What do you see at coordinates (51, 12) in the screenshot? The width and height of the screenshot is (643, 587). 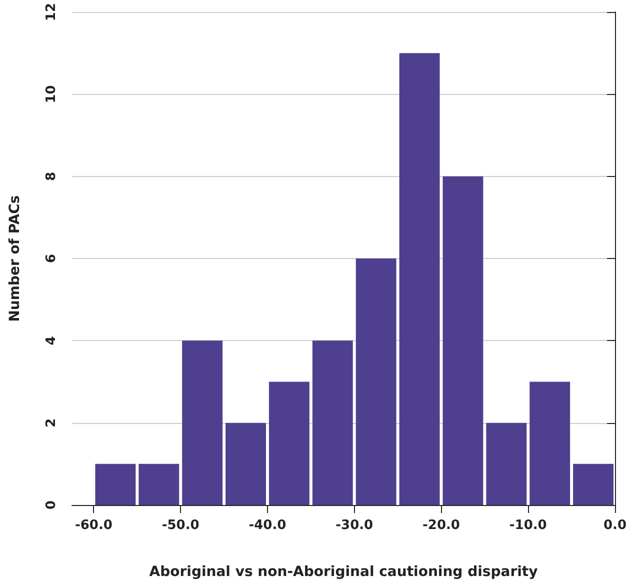 I see `y-tick-label: 12` at bounding box center [51, 12].